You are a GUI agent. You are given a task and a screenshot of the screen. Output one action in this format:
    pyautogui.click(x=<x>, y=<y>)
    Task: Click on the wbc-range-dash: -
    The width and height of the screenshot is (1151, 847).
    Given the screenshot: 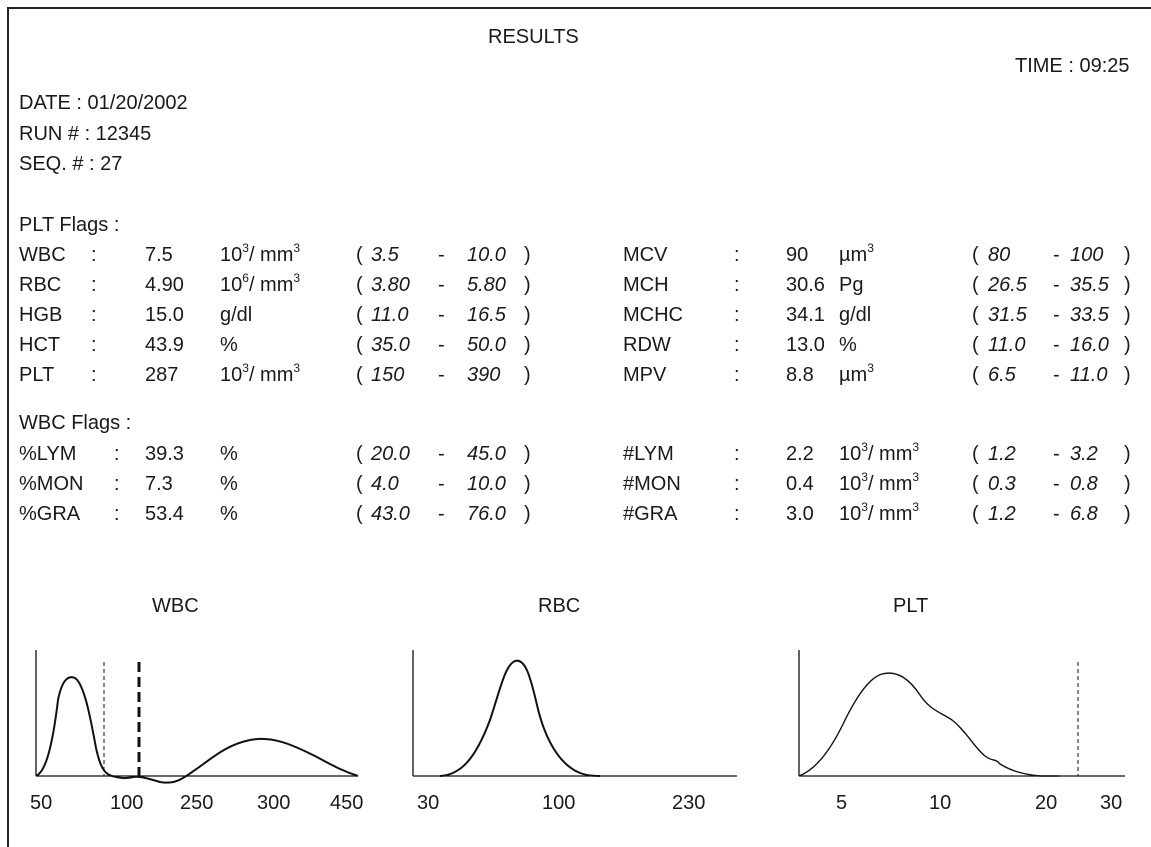 What is the action you would take?
    pyautogui.click(x=441, y=255)
    